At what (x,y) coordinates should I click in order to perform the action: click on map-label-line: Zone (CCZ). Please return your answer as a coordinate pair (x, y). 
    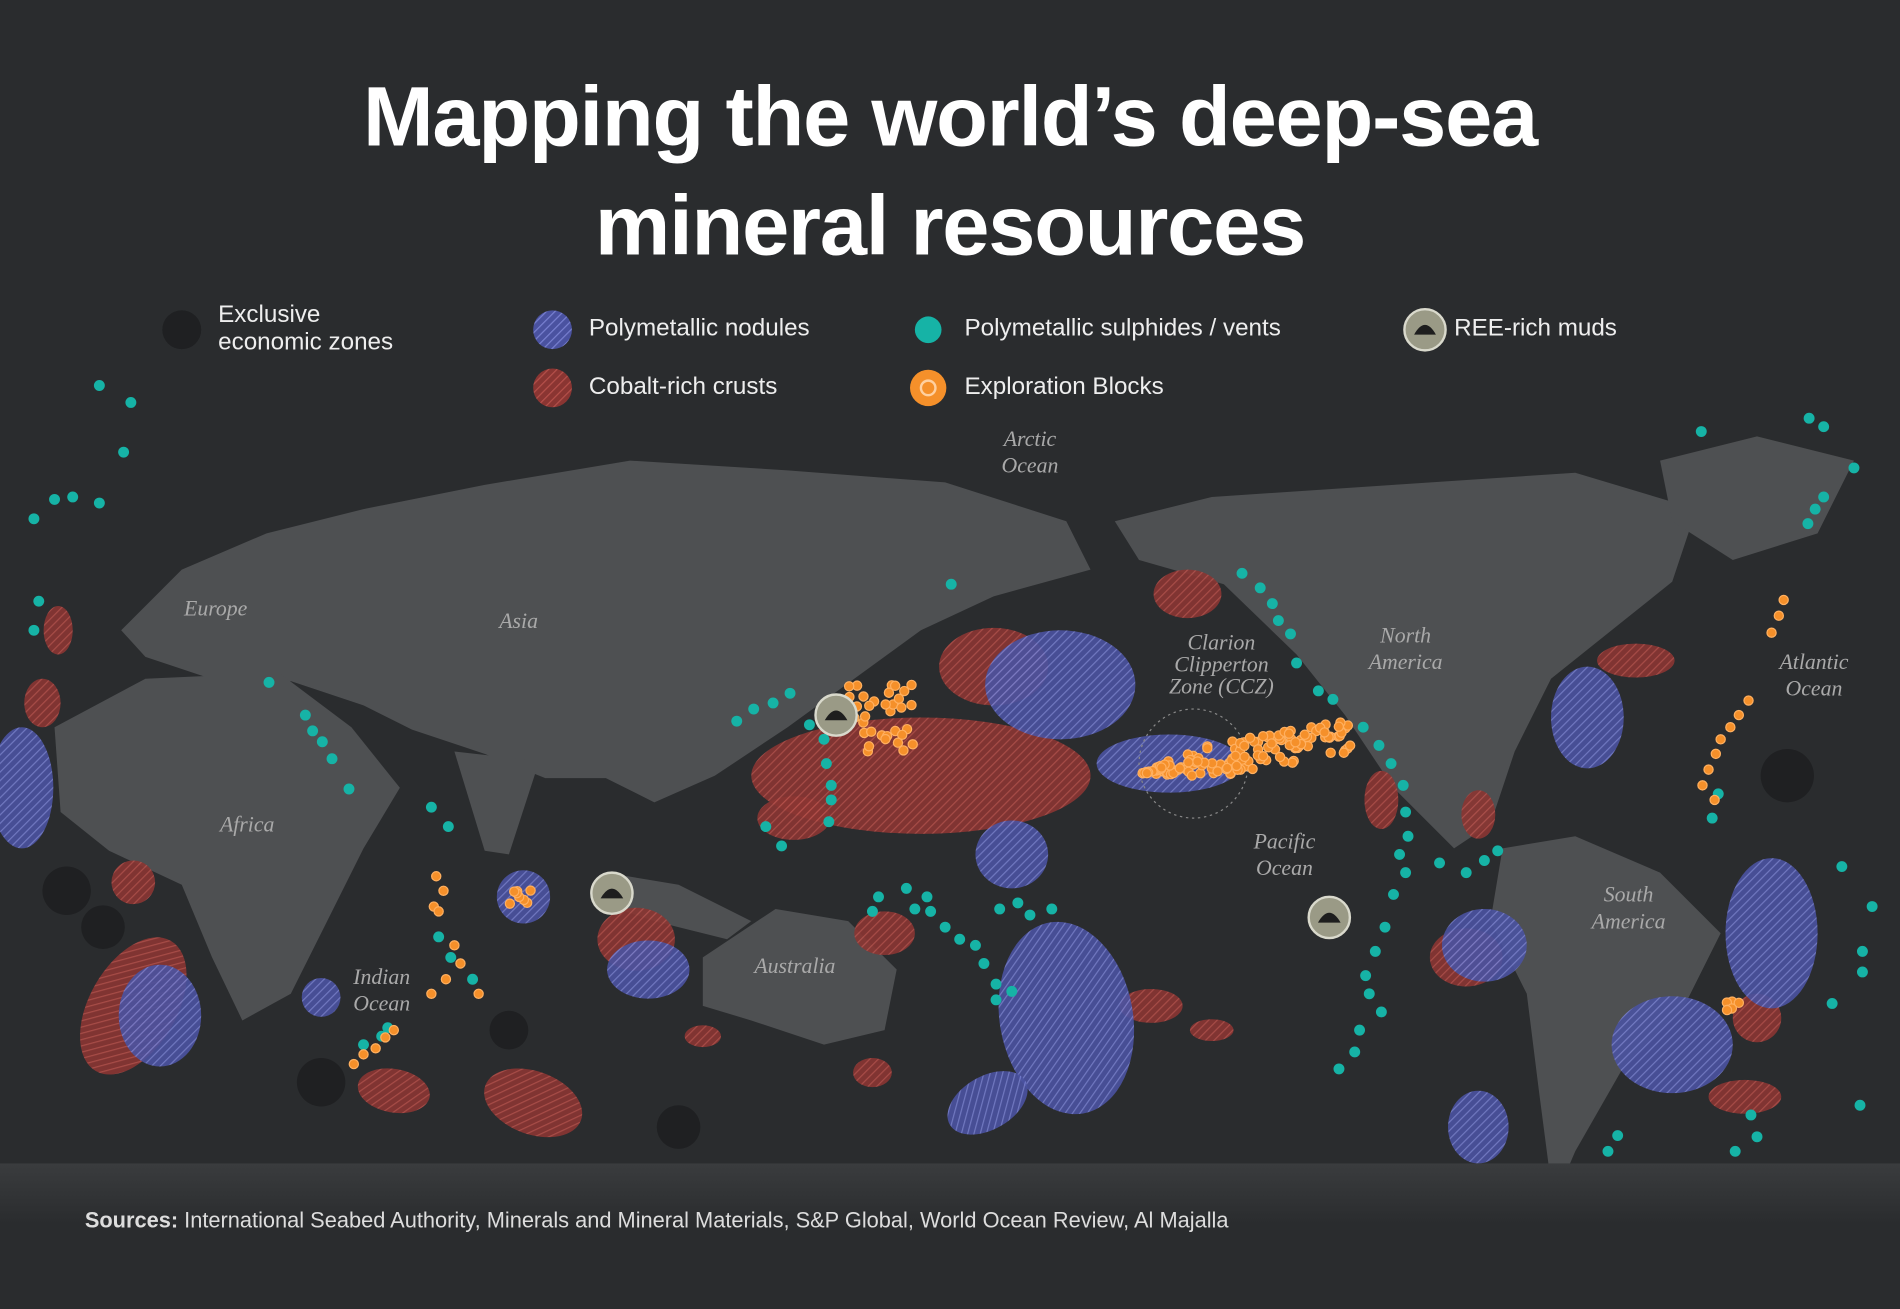
    Looking at the image, I should click on (1221, 686).